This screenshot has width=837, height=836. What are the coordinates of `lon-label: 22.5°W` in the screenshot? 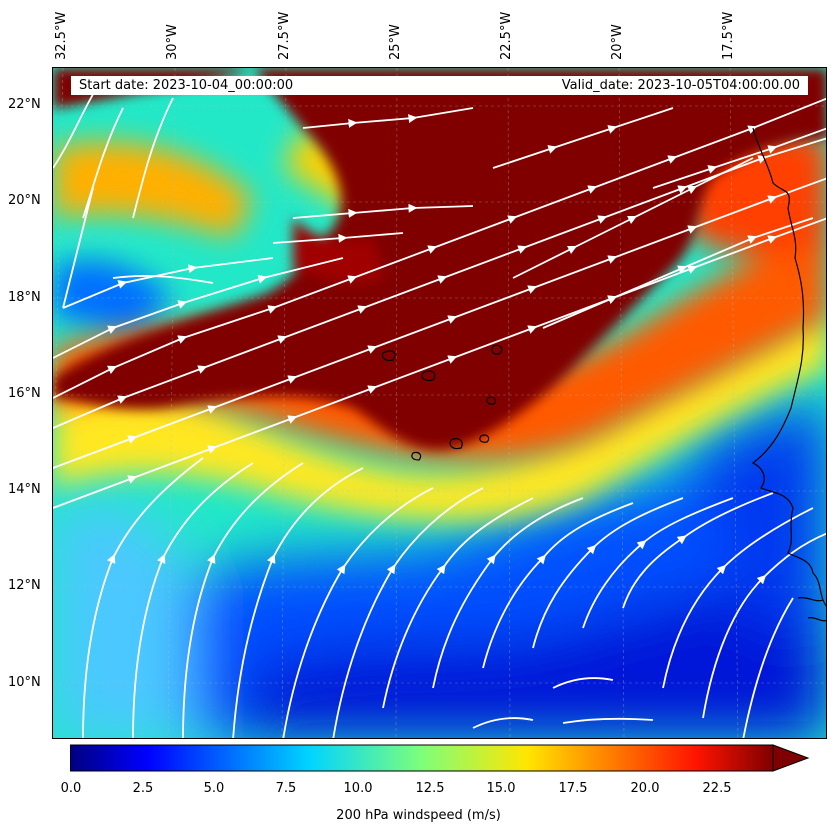 It's located at (506, 35).